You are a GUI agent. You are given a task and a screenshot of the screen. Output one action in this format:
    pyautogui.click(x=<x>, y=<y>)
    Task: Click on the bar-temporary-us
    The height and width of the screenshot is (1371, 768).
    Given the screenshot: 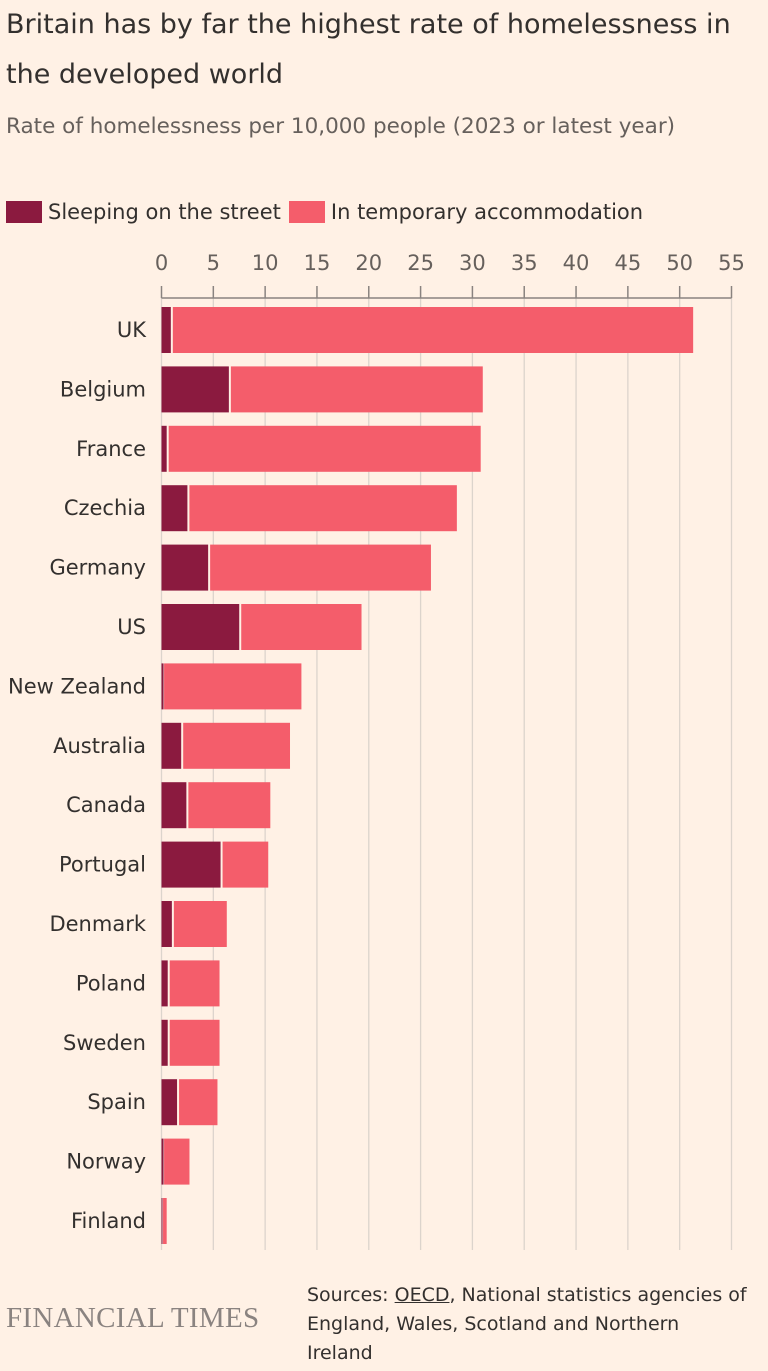 What is the action you would take?
    pyautogui.click(x=301, y=627)
    